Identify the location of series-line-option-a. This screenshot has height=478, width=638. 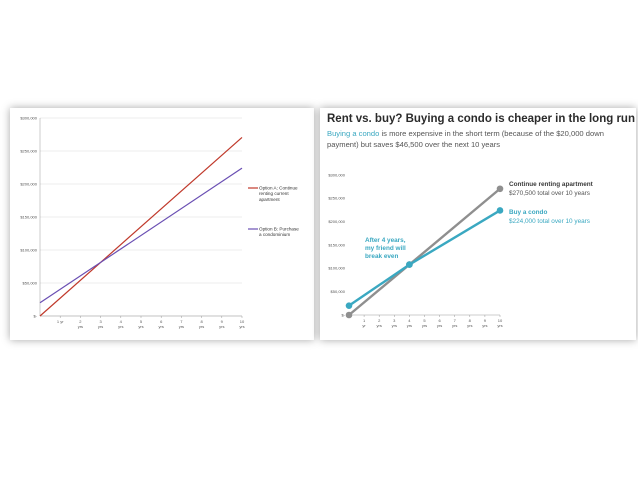
(141, 227).